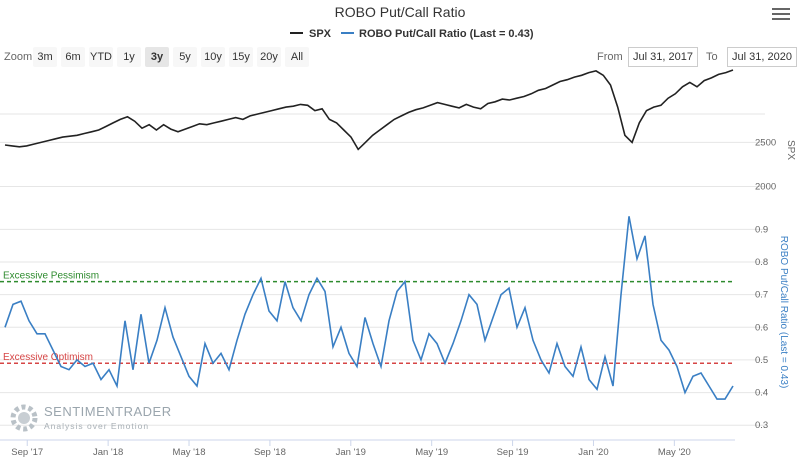  Describe the element at coordinates (45, 57) in the screenshot. I see `zoom-button-3m: 3m` at that location.